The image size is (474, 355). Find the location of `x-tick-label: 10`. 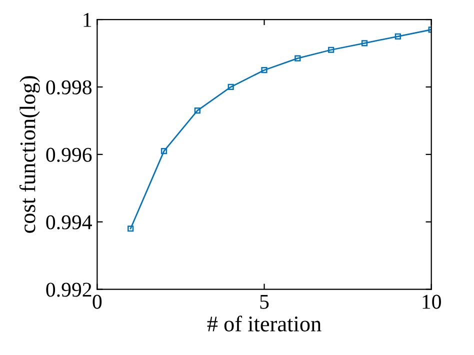

x-tick-label: 10 is located at coordinates (431, 301).